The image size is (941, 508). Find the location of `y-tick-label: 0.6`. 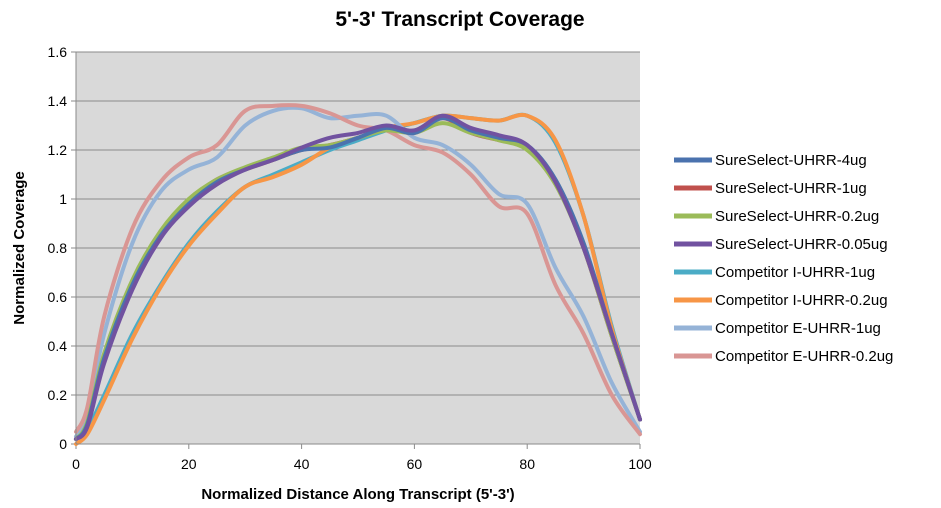

y-tick-label: 0.6 is located at coordinates (58, 297).